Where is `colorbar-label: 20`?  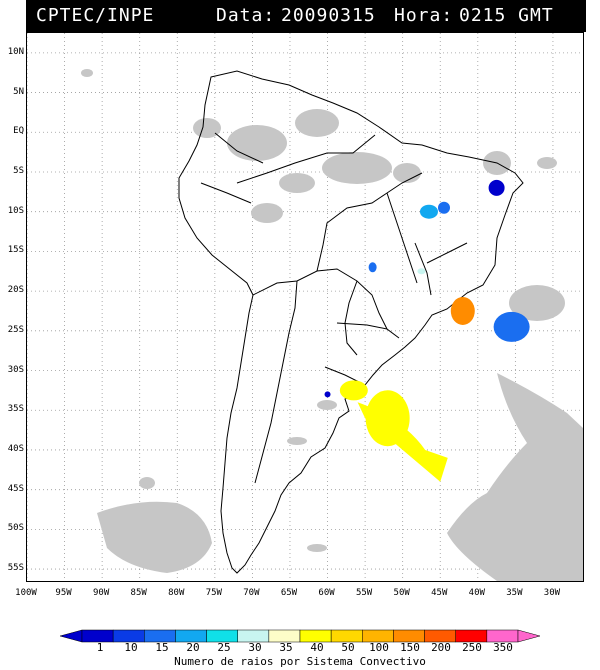
colorbar-label: 20 is located at coordinates (193, 647).